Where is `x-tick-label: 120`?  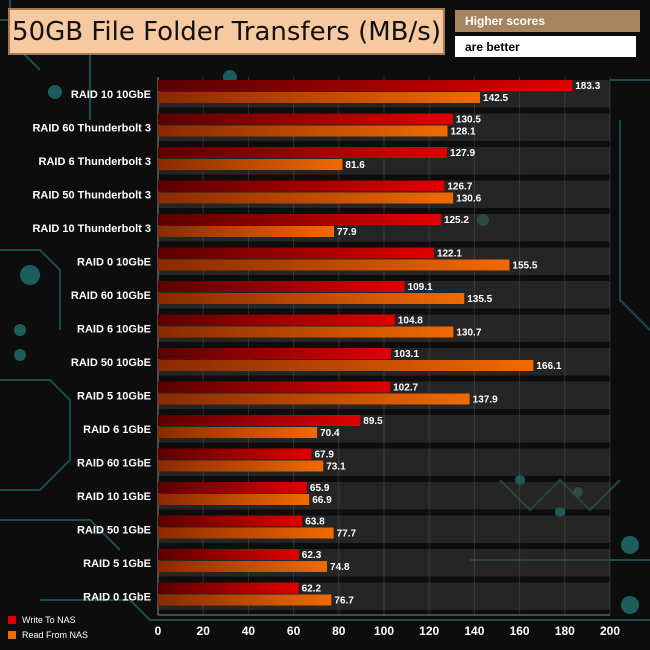 x-tick-label: 120 is located at coordinates (429, 631).